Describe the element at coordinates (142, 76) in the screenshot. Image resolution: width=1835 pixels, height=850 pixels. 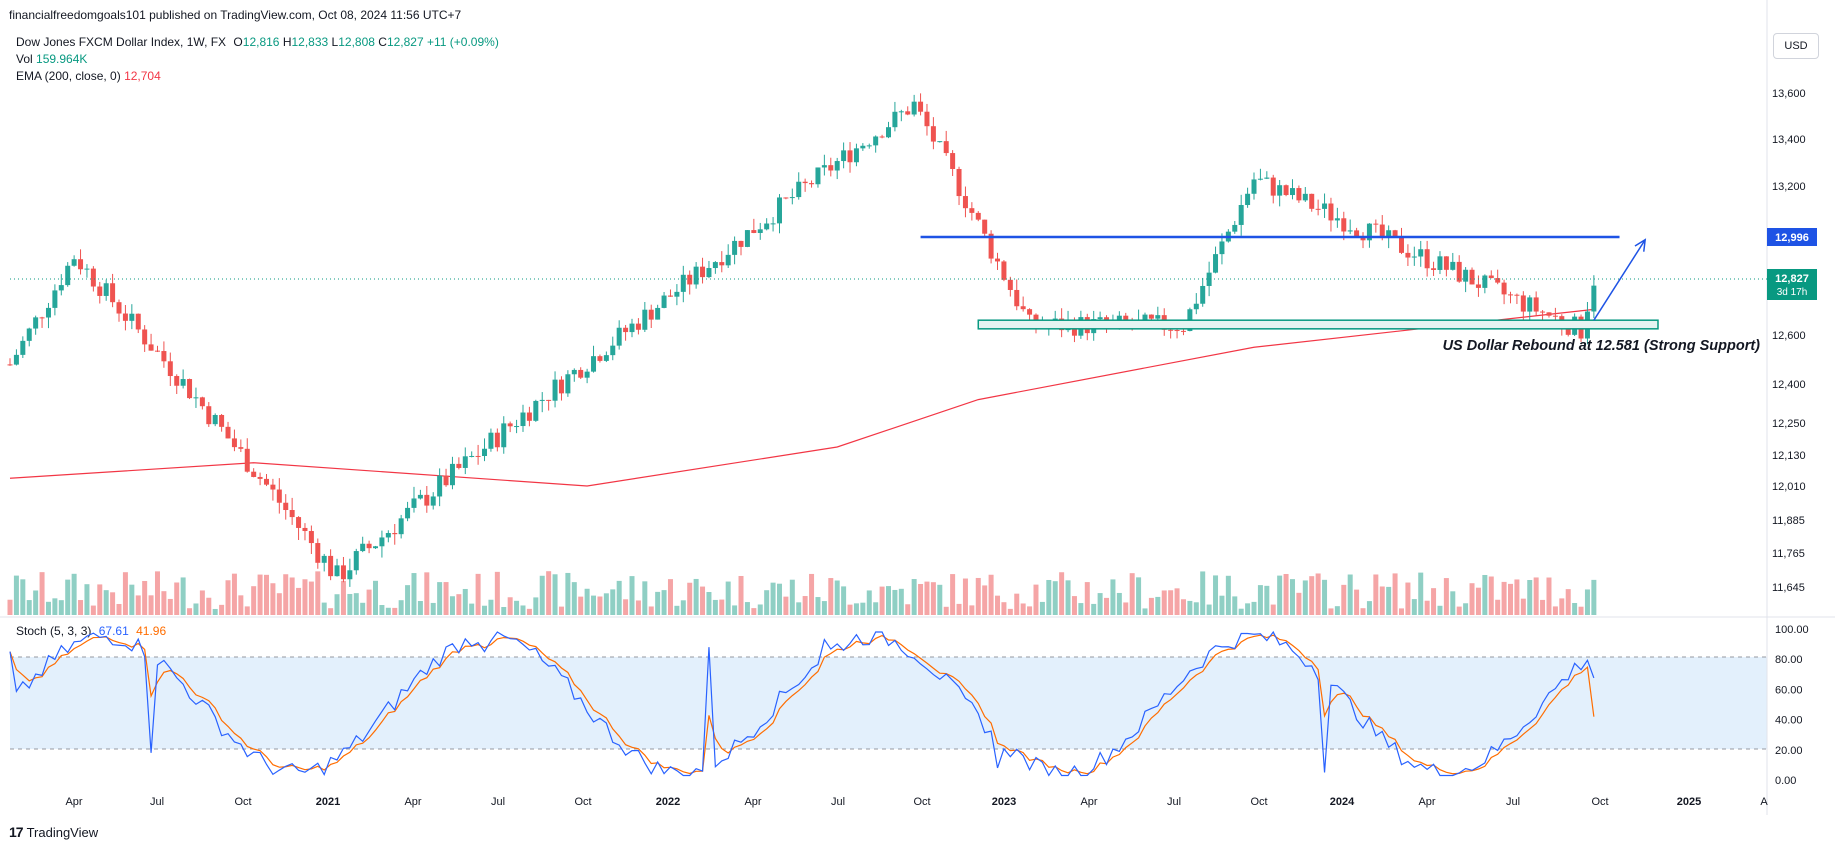
I see `ema-value: 12,704` at that location.